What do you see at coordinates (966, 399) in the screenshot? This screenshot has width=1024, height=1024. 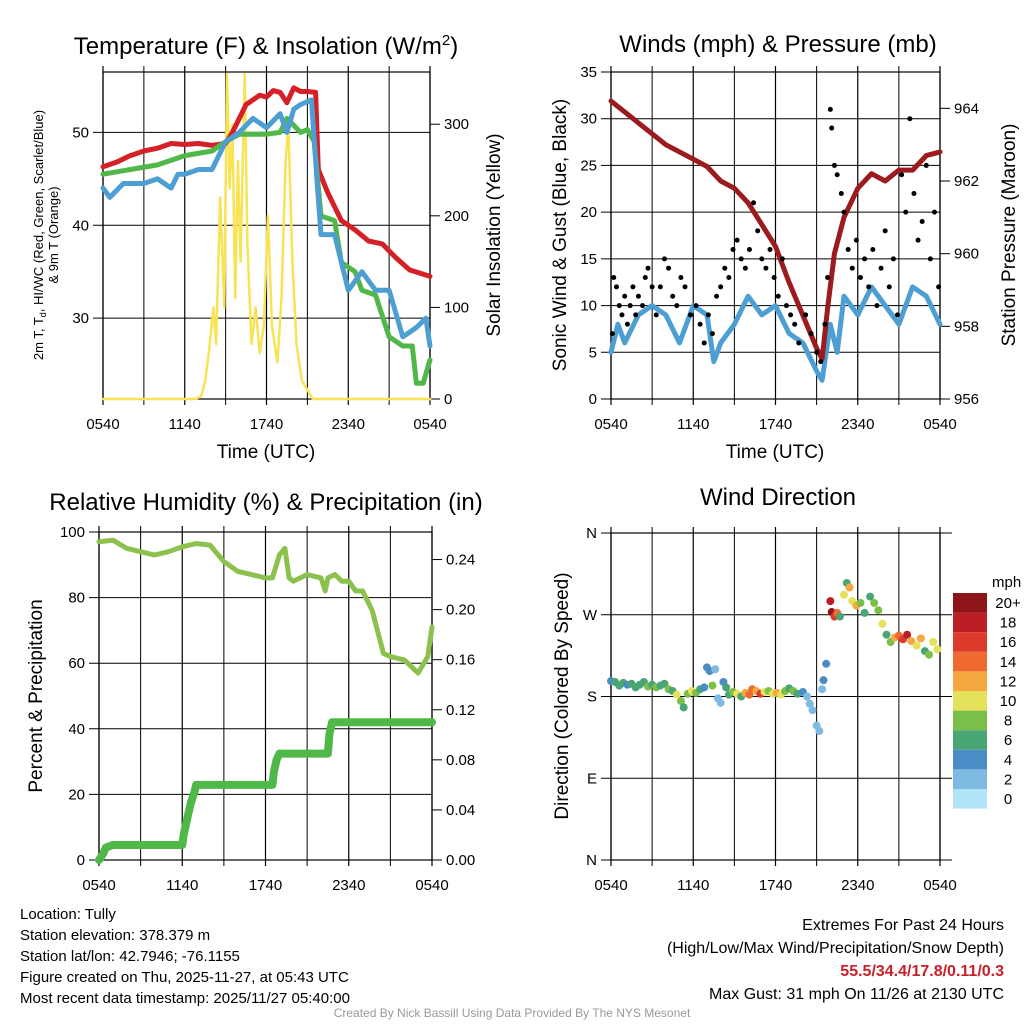 I see `right-tick-label: 956` at bounding box center [966, 399].